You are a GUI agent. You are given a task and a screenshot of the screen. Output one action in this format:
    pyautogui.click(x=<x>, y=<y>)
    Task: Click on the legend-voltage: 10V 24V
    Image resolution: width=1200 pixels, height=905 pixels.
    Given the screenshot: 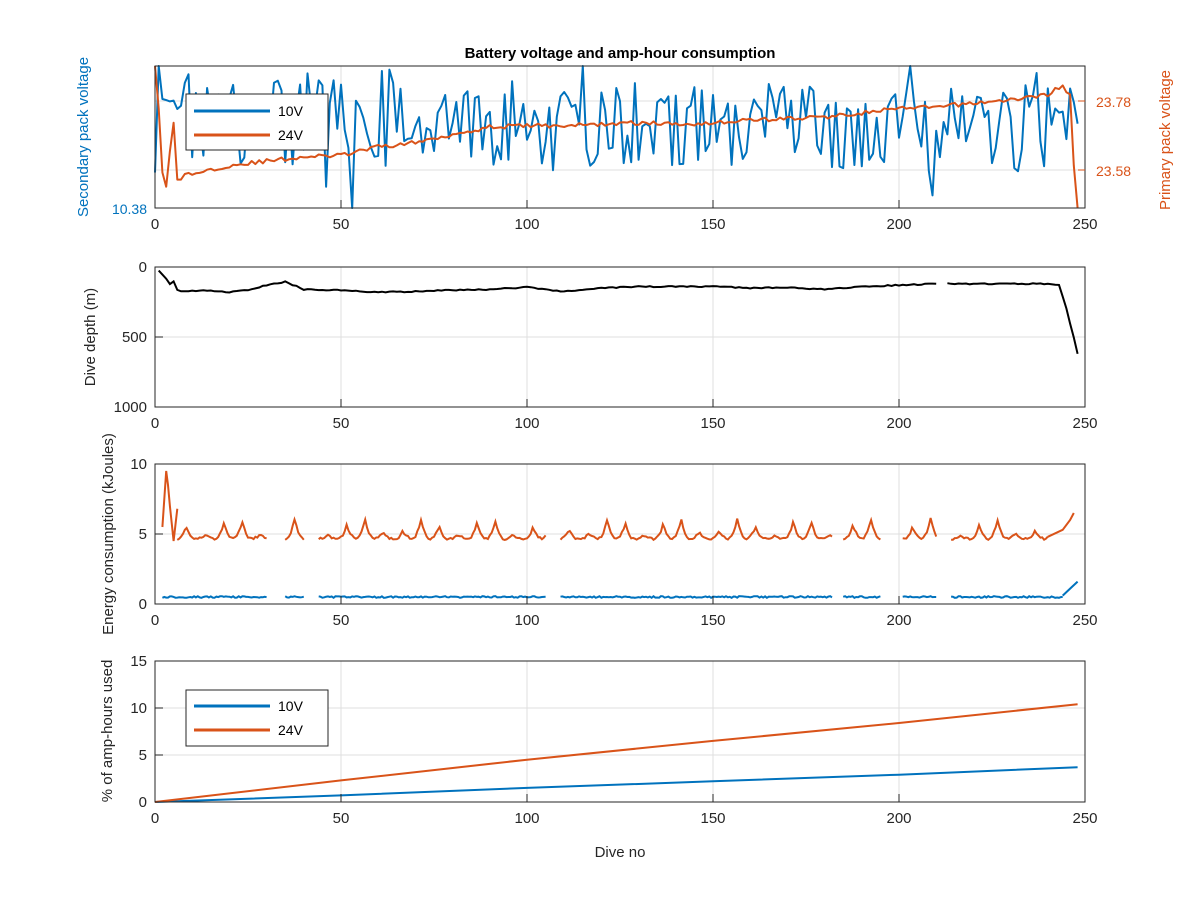 What is the action you would take?
    pyautogui.click(x=257, y=122)
    